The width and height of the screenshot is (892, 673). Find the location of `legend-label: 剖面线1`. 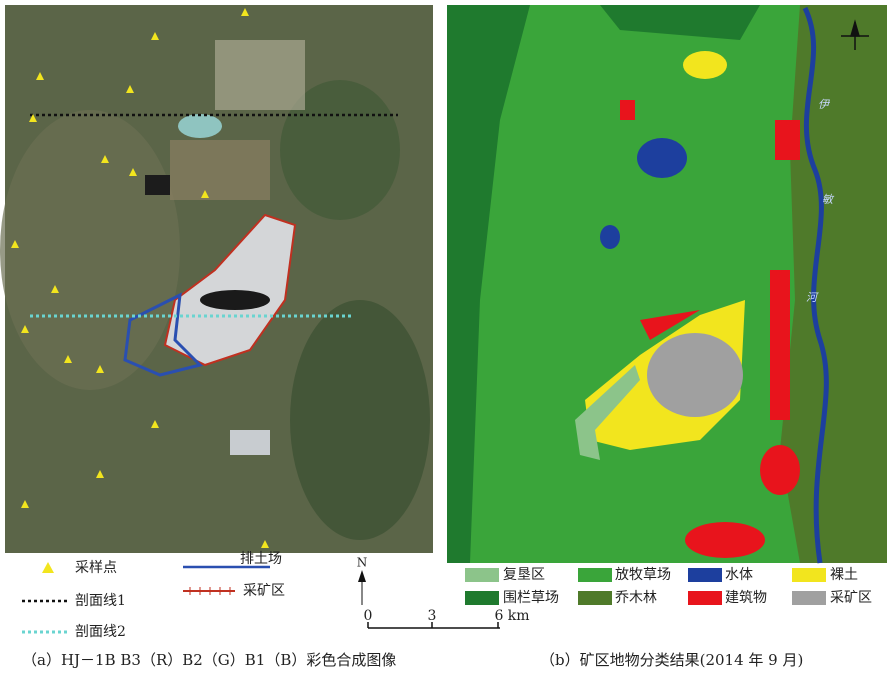

legend-label: 剖面线1 is located at coordinates (100, 601).